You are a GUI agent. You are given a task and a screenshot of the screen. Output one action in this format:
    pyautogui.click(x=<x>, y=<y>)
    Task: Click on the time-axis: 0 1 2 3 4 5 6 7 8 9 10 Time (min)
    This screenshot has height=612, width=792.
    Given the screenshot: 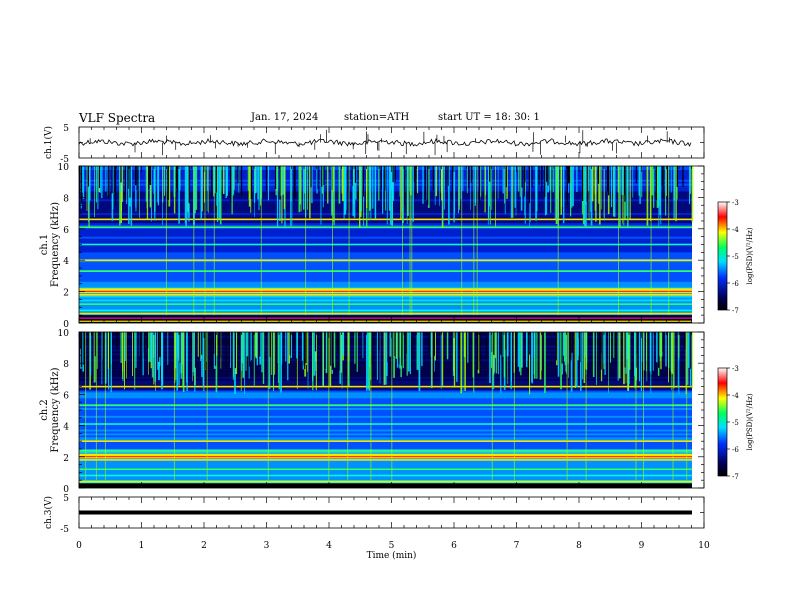 What is the action you would take?
    pyautogui.click(x=393, y=551)
    